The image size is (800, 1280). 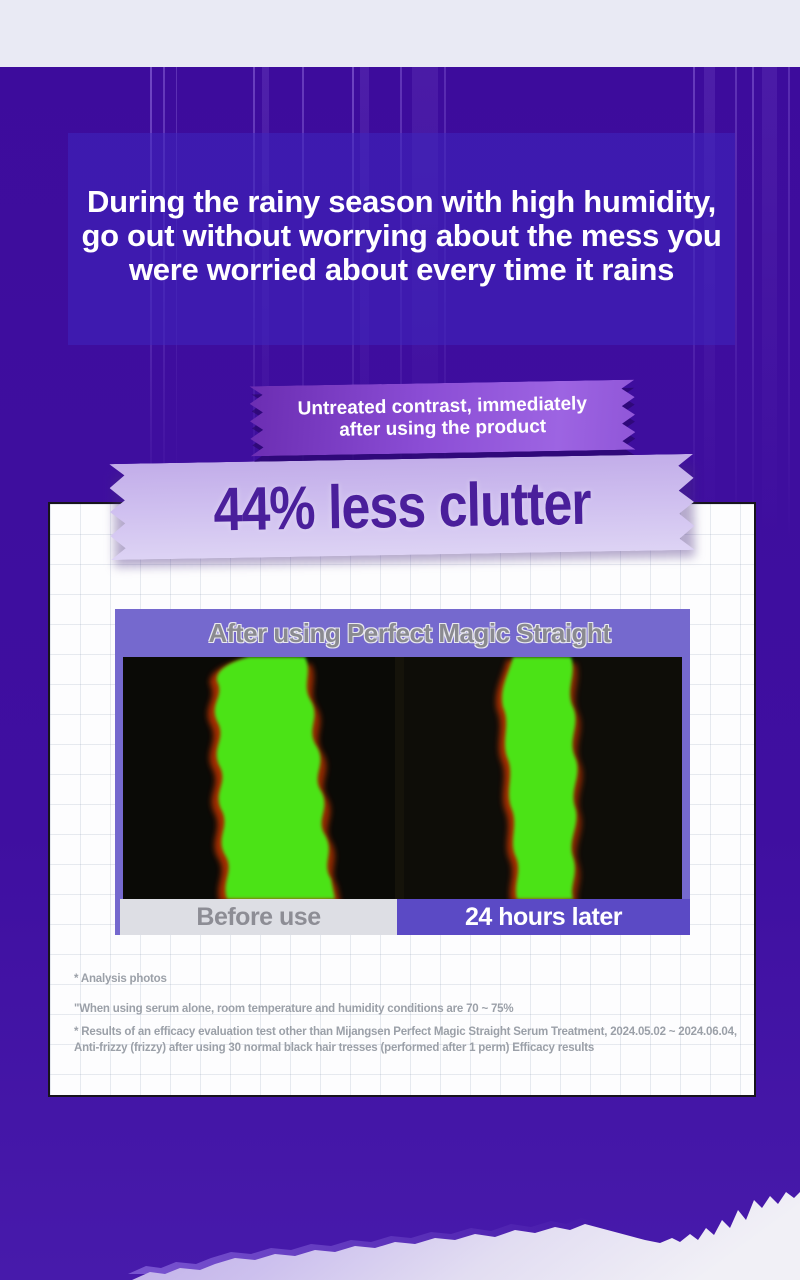 I want to click on stat-ribbon: 44% less clutter, so click(x=402, y=507).